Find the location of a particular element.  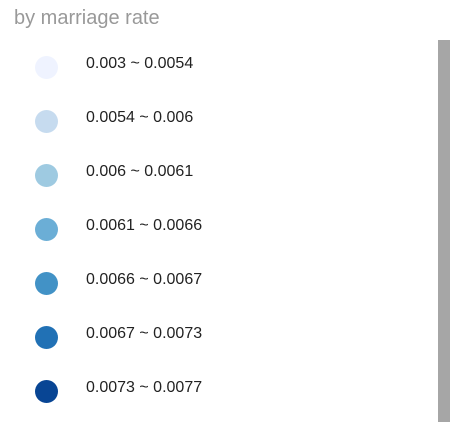

legend-label: 0.0061 ~ 0.0066 is located at coordinates (144, 225).